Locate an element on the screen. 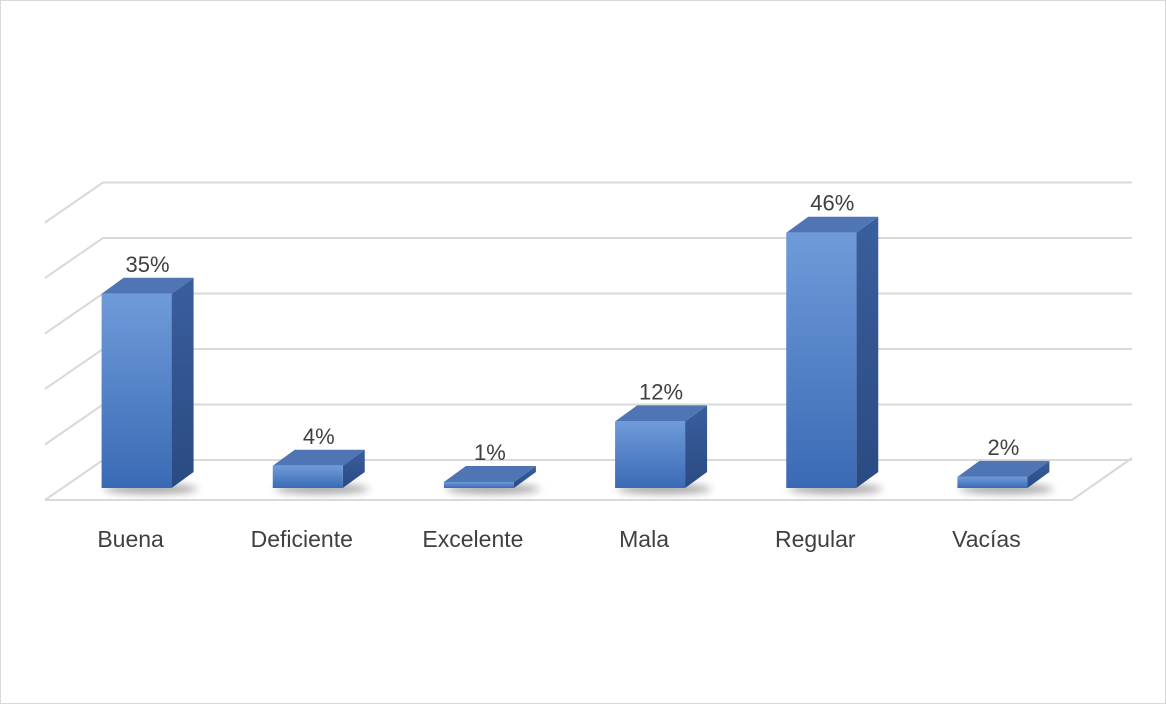  x-tick-label: Buena is located at coordinates (130, 539).